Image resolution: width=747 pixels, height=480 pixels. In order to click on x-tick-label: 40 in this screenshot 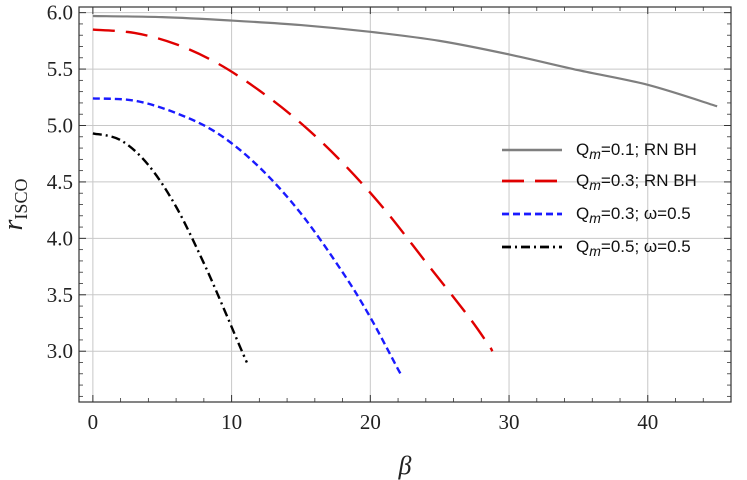, I will do `click(647, 422)`.